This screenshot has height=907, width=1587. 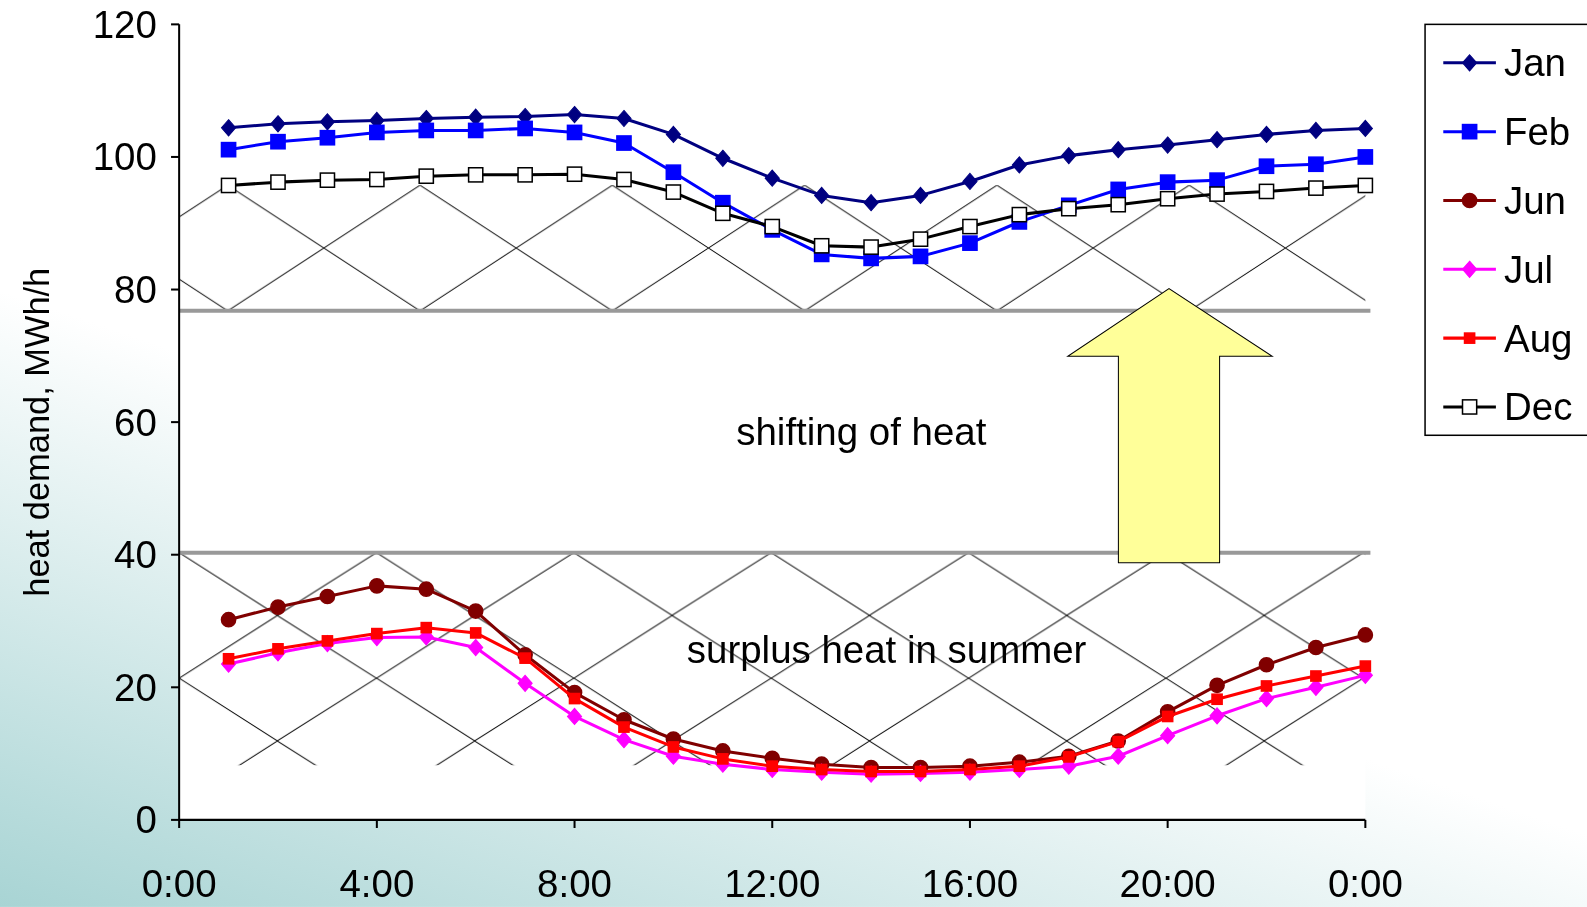 I want to click on legend-label: Aug, so click(x=1538, y=338).